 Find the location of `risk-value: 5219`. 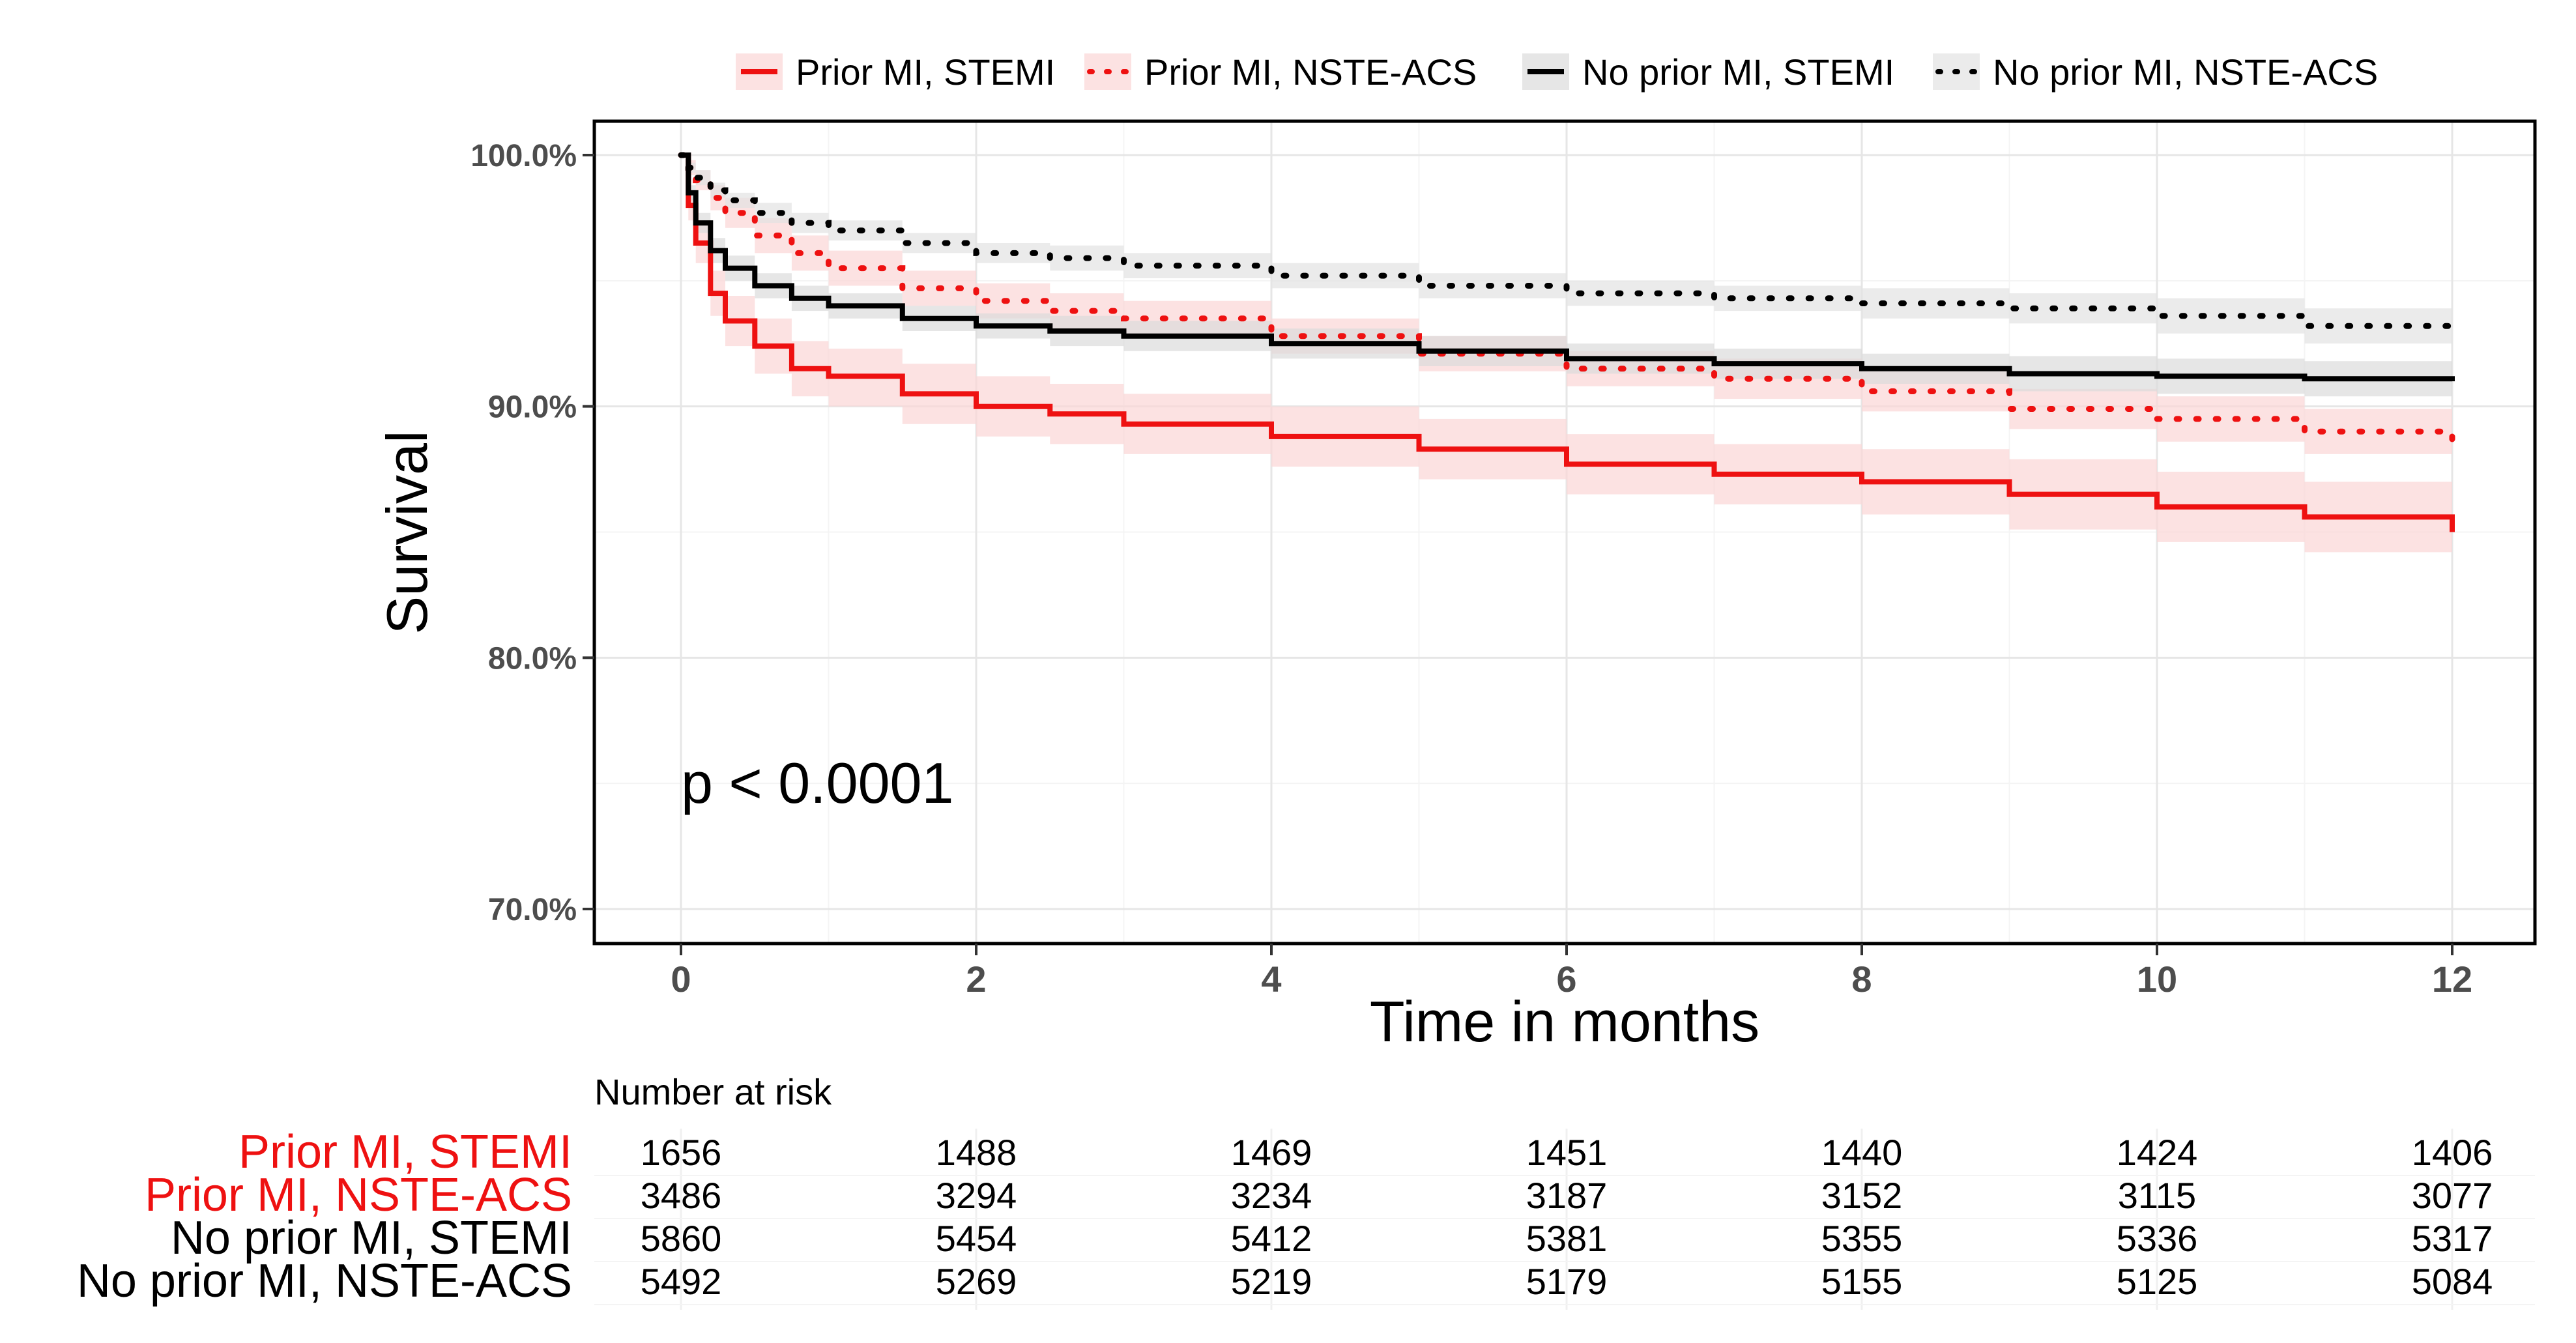

risk-value: 5219 is located at coordinates (1271, 1281).